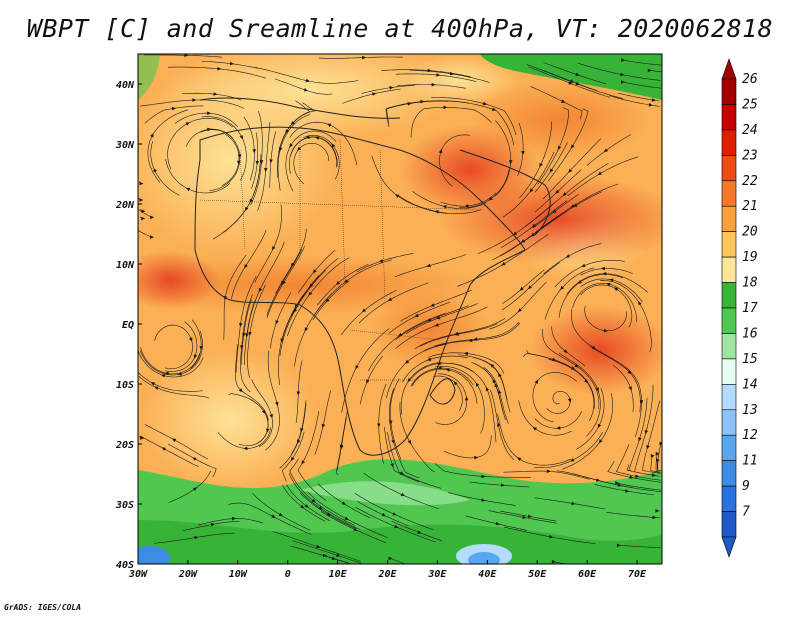  Describe the element at coordinates (338, 574) in the screenshot. I see `lon-label: 10E` at that location.